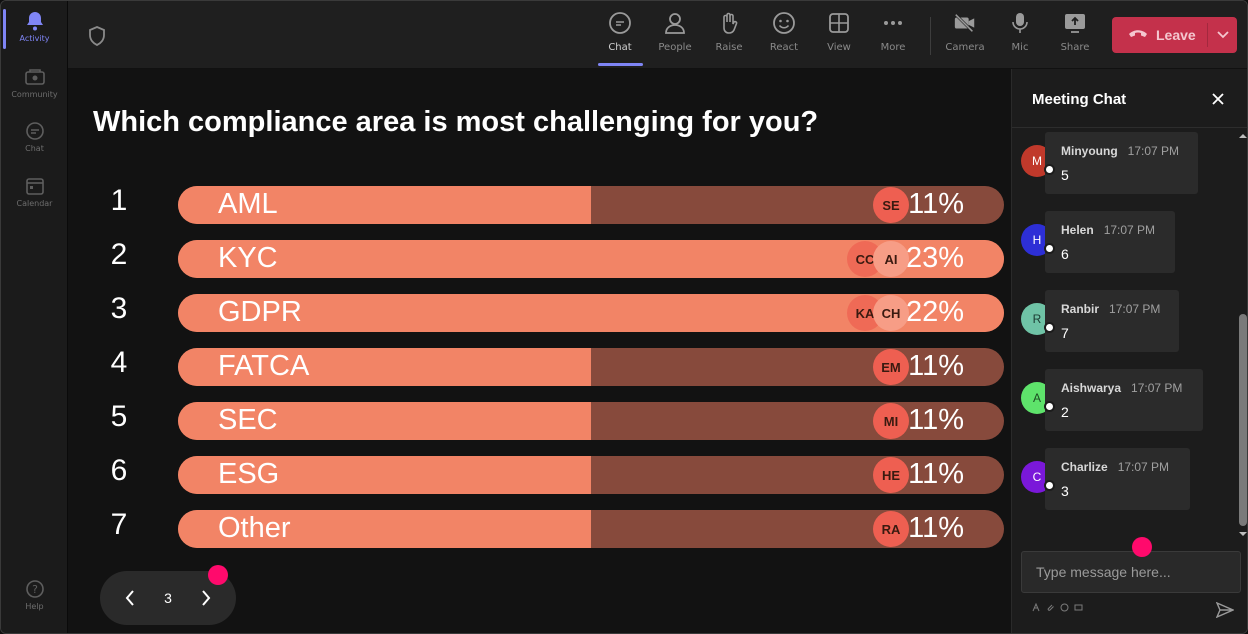  I want to click on poll-option-label: FATCA, so click(264, 366).